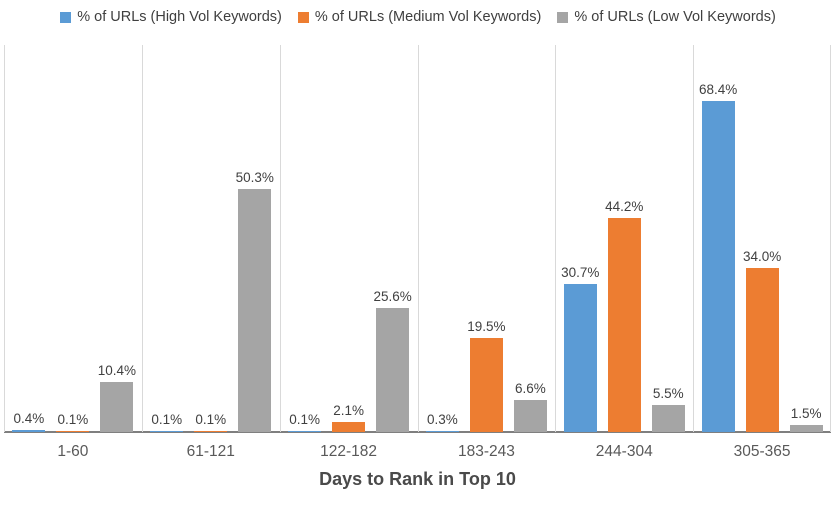  I want to click on x-axis-title: Days to Rank in Top 10, so click(417, 479).